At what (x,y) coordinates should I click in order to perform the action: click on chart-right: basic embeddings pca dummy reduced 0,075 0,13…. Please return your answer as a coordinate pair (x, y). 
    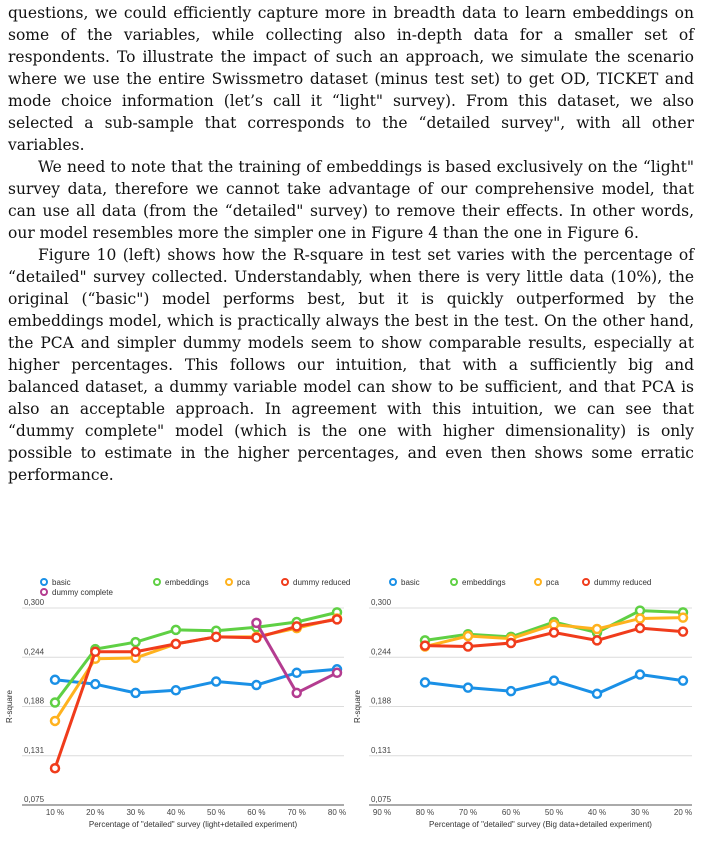
    Looking at the image, I should click on (522, 703).